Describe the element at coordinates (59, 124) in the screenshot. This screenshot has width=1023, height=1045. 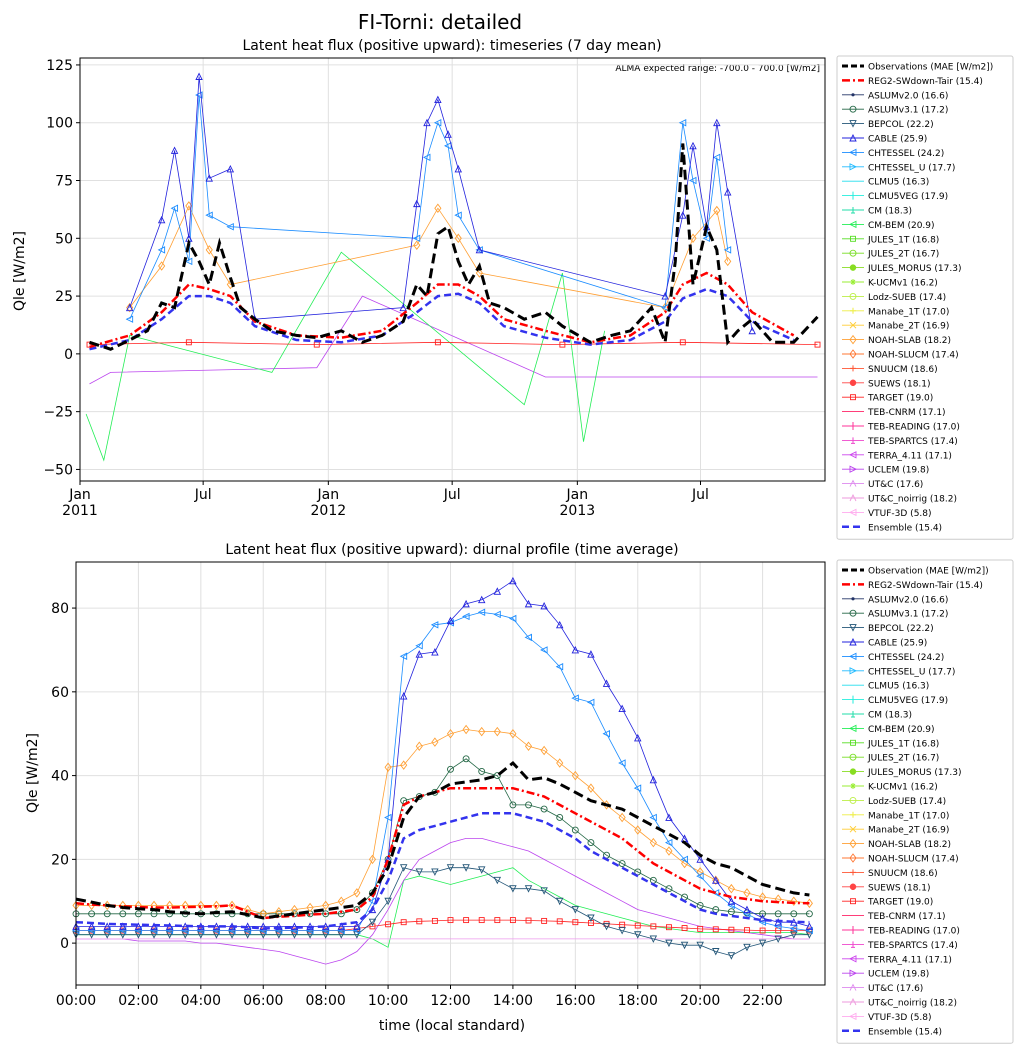
I see `y-tick-label: 100` at that location.